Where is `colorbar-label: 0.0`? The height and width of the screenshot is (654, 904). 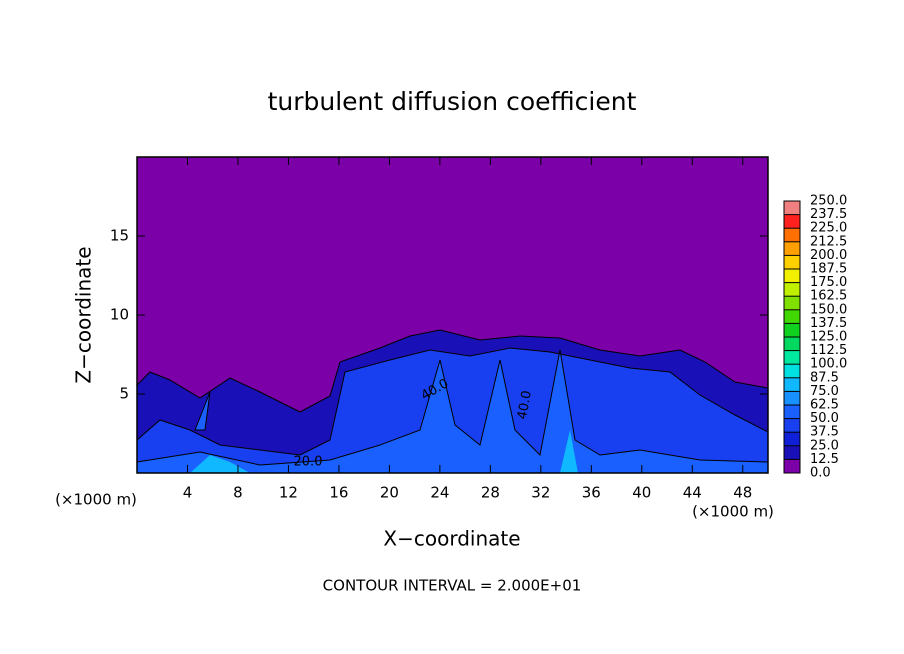
colorbar-label: 0.0 is located at coordinates (820, 473).